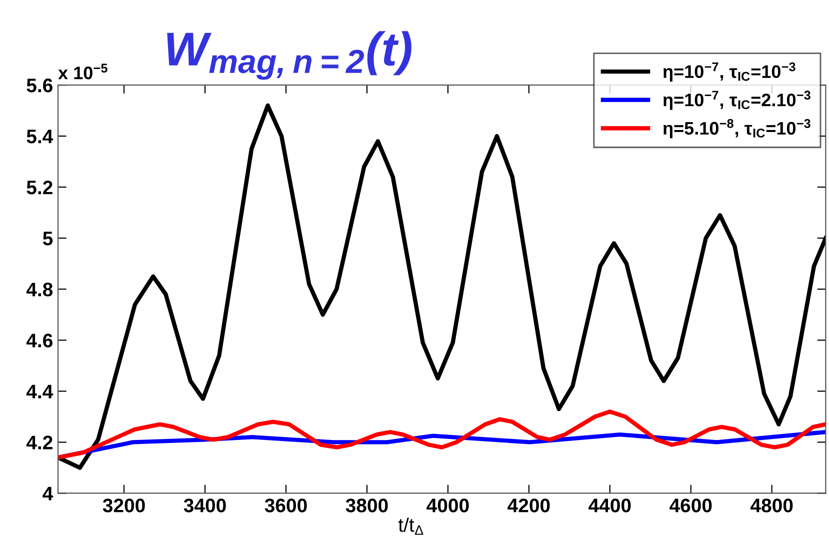 The width and height of the screenshot is (829, 542). Describe the element at coordinates (729, 72) in the screenshot. I see `legend-label: η=10$^{−7}$, τ$_{IC}$=10$^{−3}$` at that location.